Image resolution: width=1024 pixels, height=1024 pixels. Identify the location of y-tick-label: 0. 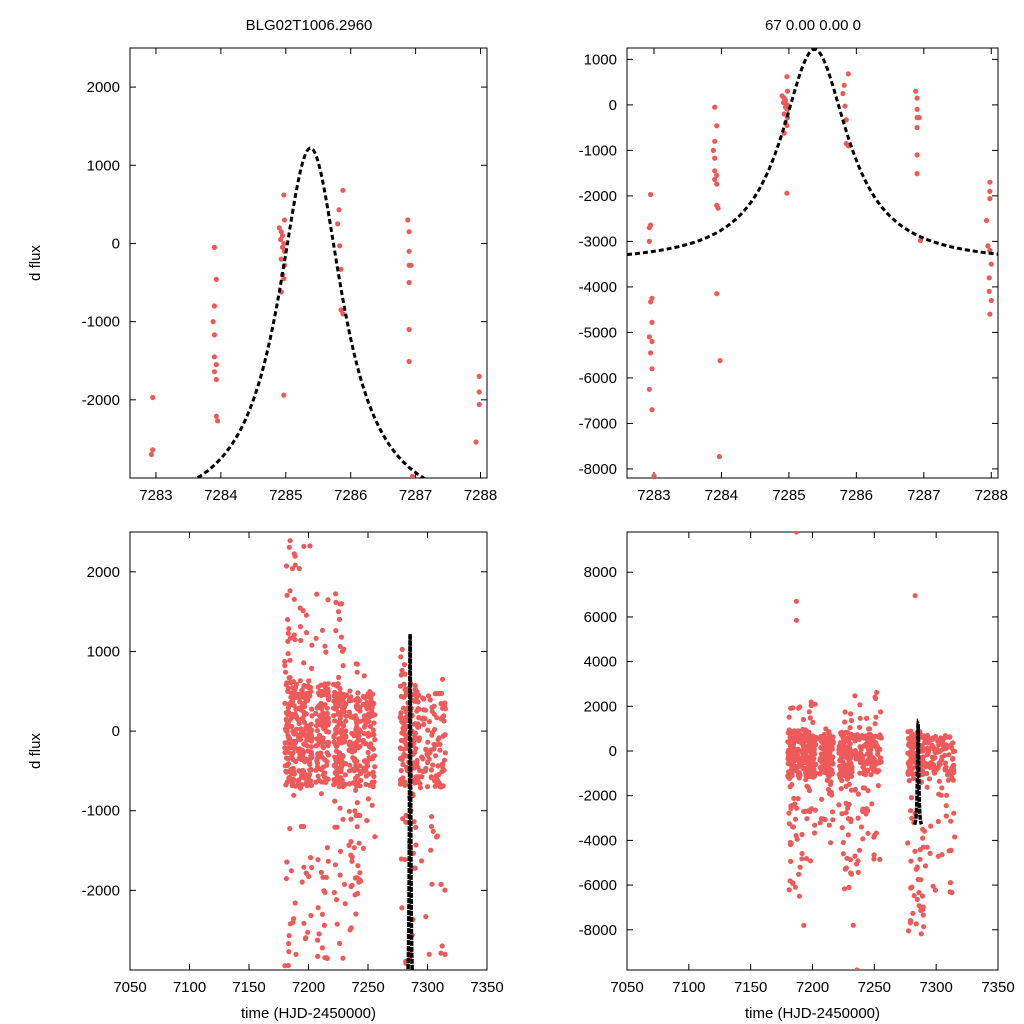
(613, 751).